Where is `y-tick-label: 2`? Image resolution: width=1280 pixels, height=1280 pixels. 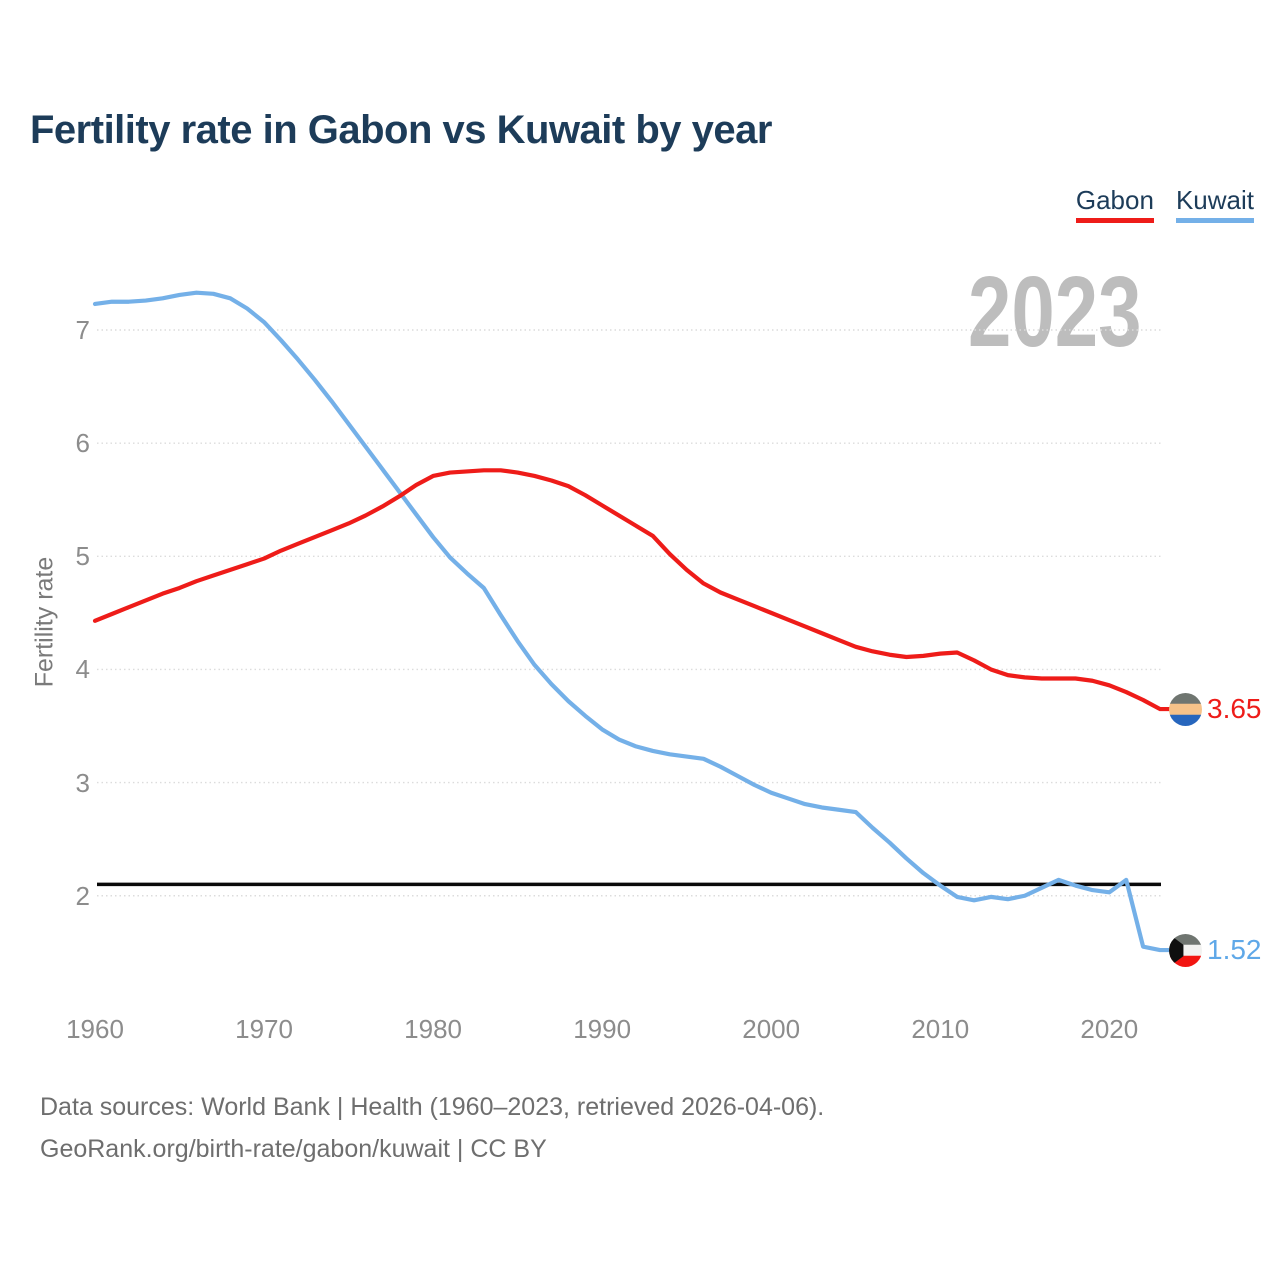
y-tick-label: 2 is located at coordinates (82, 895).